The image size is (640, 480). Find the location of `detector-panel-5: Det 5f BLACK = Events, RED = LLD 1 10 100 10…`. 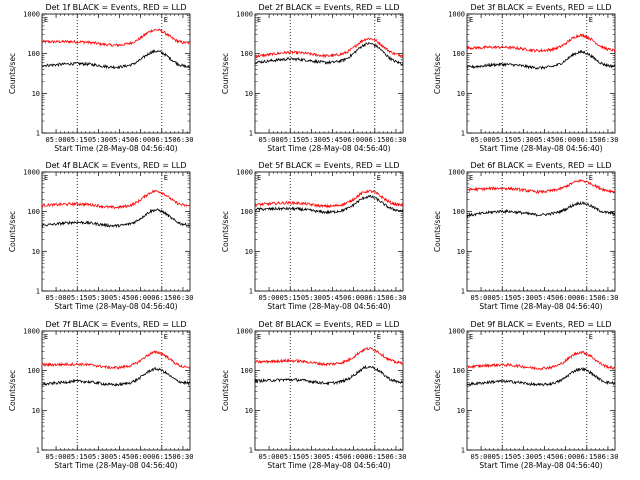

detector-panel-5: Det 5f BLACK = Events, RED = LLD 1 10 100 10… is located at coordinates (313, 236).